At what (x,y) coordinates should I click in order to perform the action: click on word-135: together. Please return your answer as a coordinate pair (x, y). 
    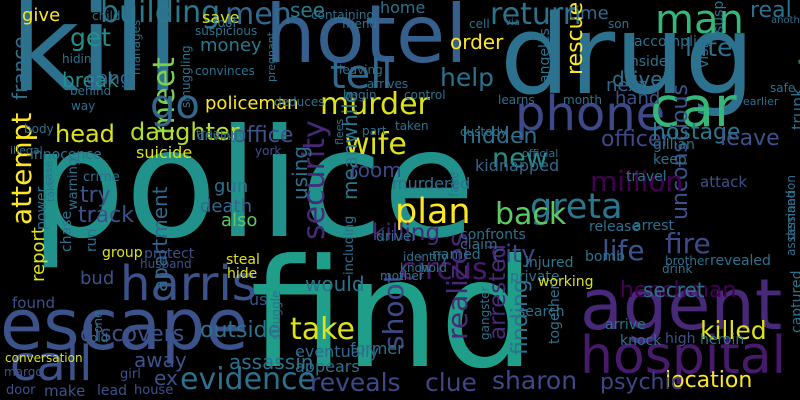
    Looking at the image, I should click on (555, 313).